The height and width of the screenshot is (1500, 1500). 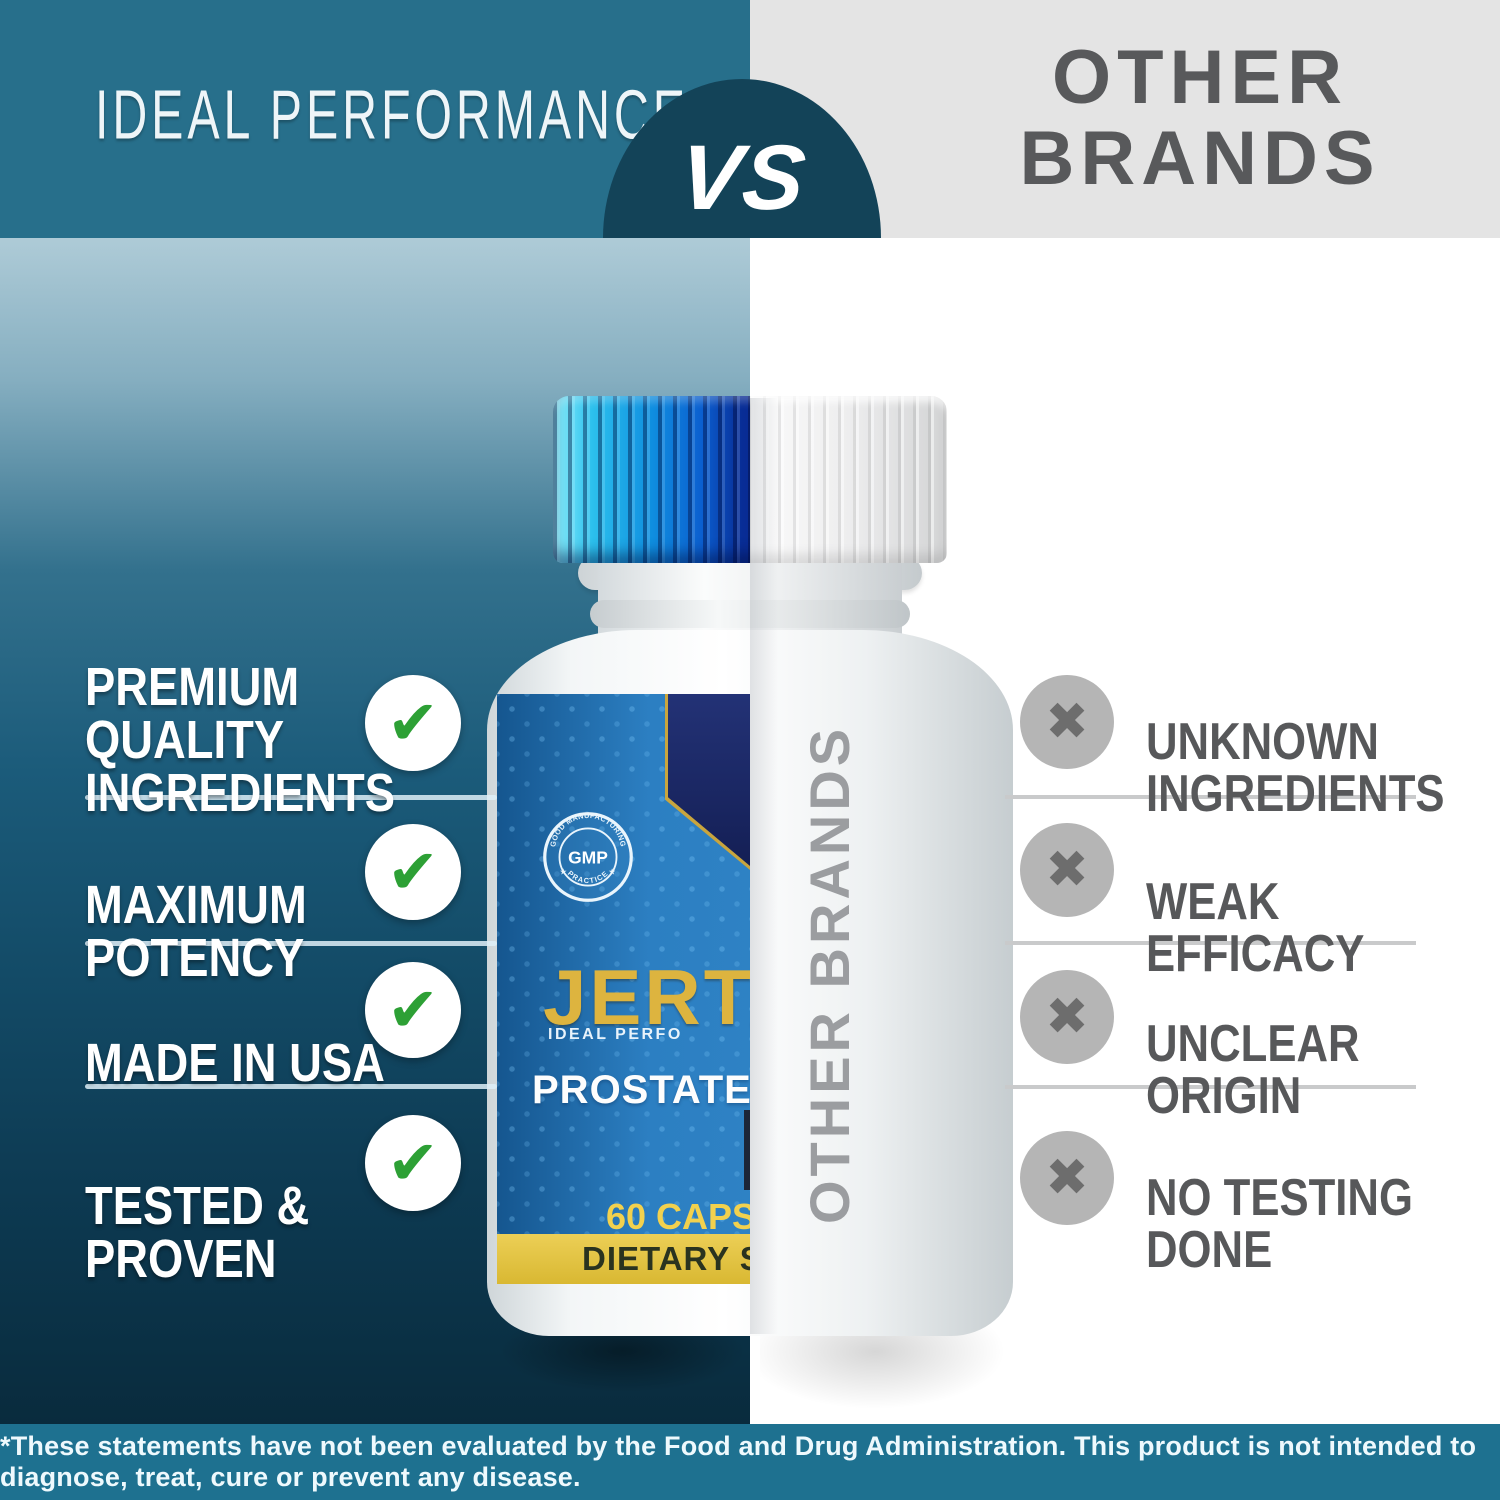 I want to click on gmp-star-right: ★, so click(x=611, y=871).